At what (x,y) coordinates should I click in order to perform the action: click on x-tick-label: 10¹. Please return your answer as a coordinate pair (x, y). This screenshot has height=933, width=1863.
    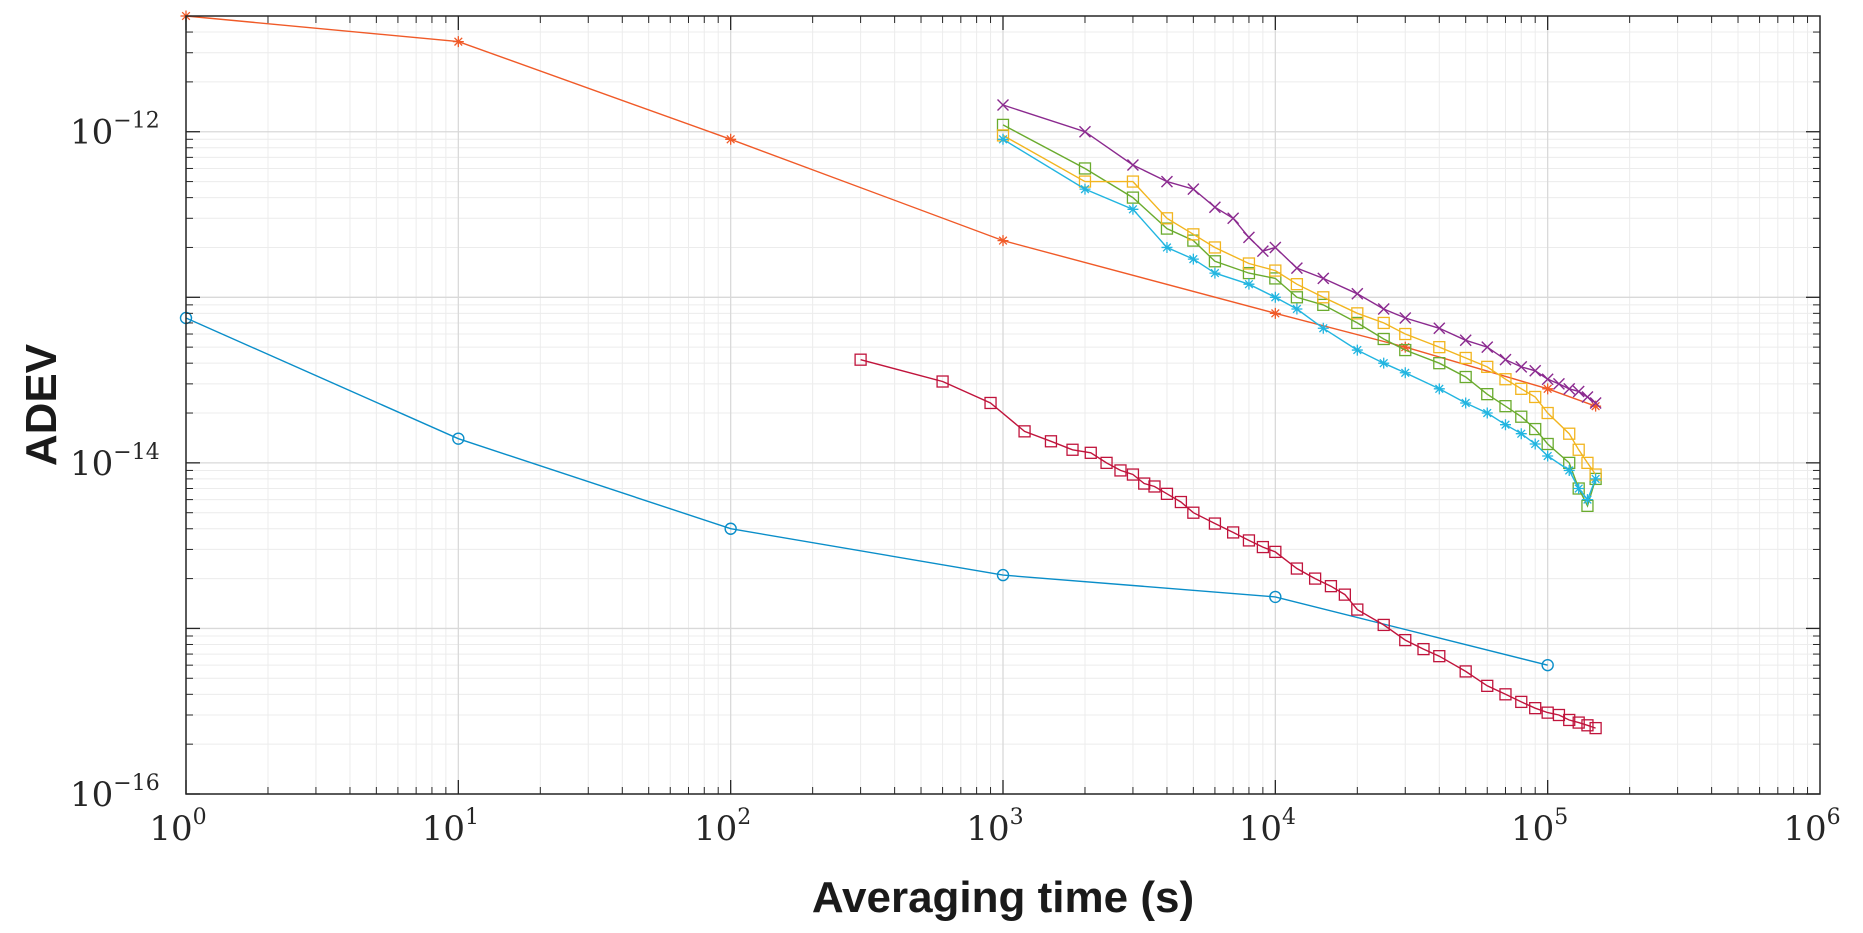
    Looking at the image, I should click on (450, 827).